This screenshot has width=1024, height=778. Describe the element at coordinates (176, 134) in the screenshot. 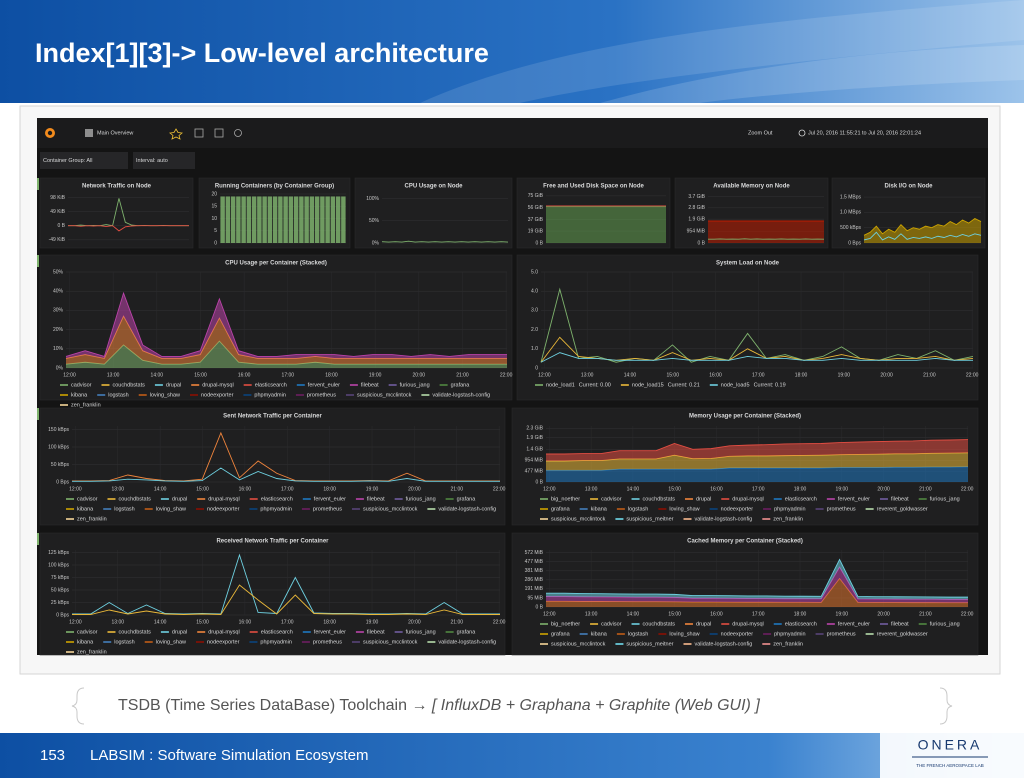

I see `star-icon` at that location.